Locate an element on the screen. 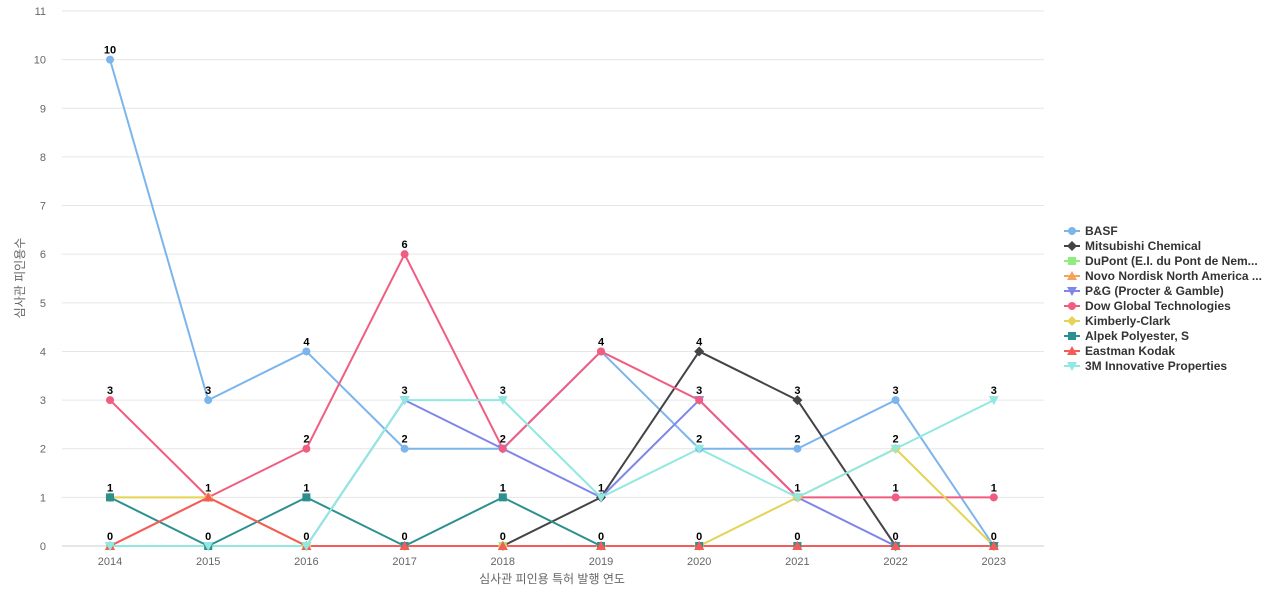  data-label-2018: 0 is located at coordinates (503, 537).